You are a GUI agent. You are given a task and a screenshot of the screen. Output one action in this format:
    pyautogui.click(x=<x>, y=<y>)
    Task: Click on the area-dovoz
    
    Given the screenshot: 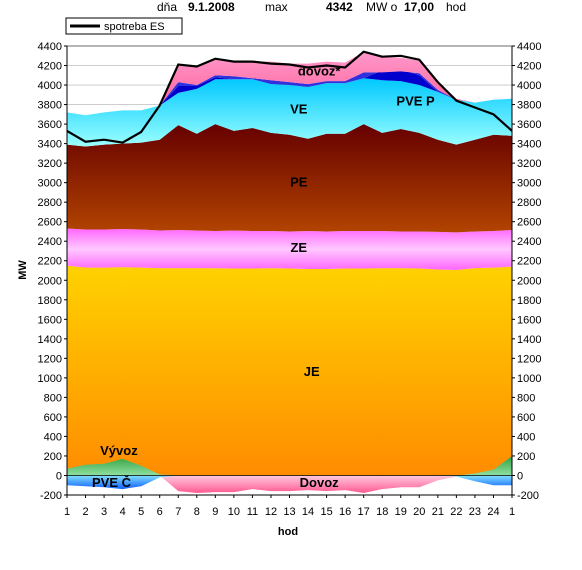 What is the action you would take?
    pyautogui.click(x=289, y=484)
    